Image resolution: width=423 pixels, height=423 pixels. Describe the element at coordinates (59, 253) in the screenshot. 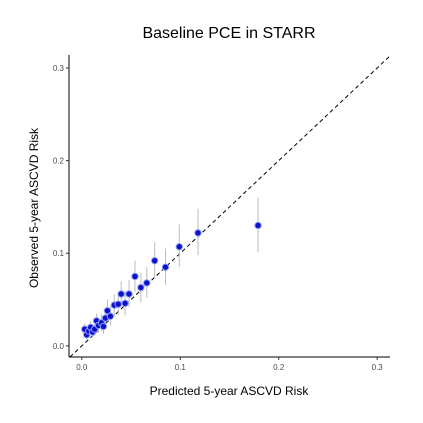

I see `y-tick-label-1: 0.1` at that location.